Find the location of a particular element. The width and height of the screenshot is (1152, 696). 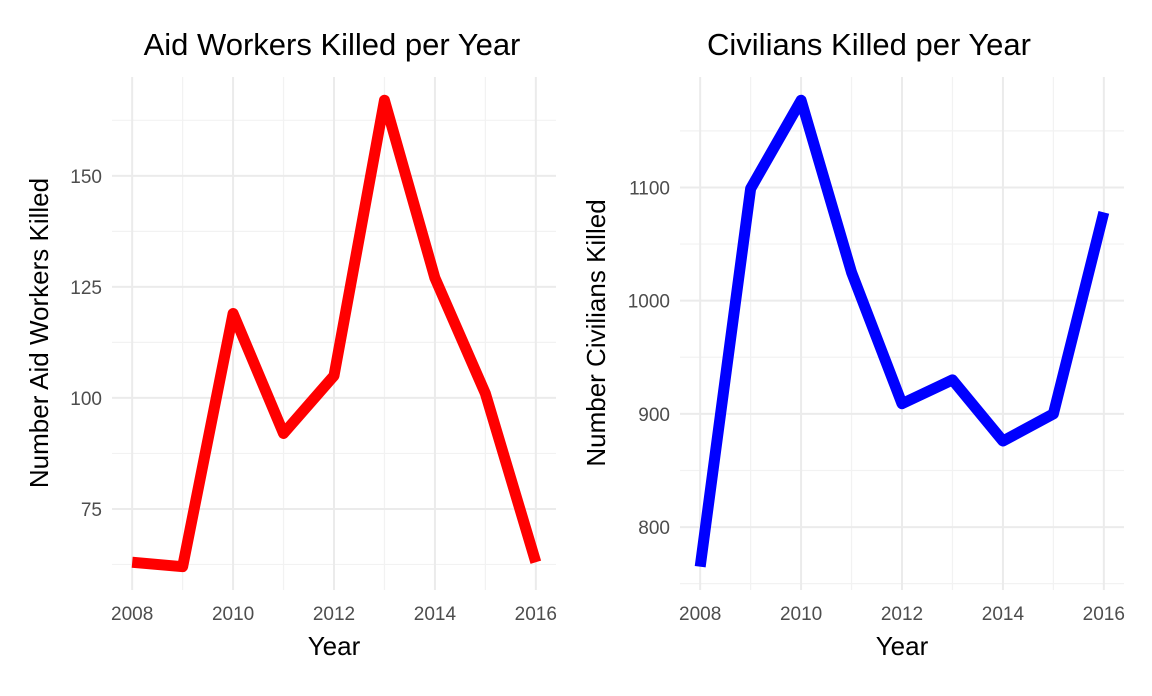

y-tick-label: 100 is located at coordinates (86, 399).